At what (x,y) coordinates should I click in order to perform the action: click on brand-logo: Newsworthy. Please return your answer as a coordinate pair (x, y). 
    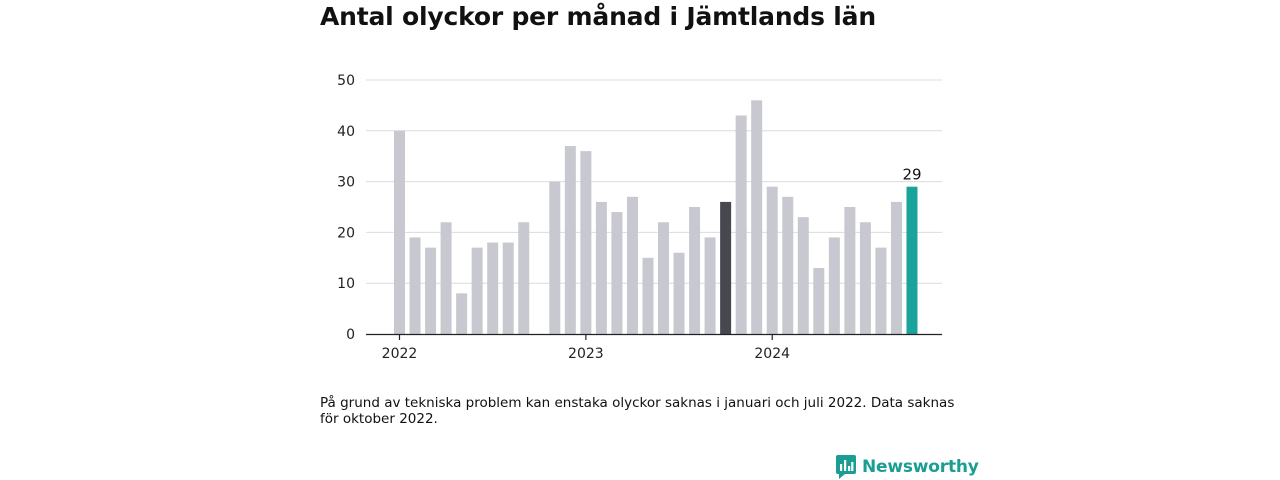
    Looking at the image, I should click on (907, 467).